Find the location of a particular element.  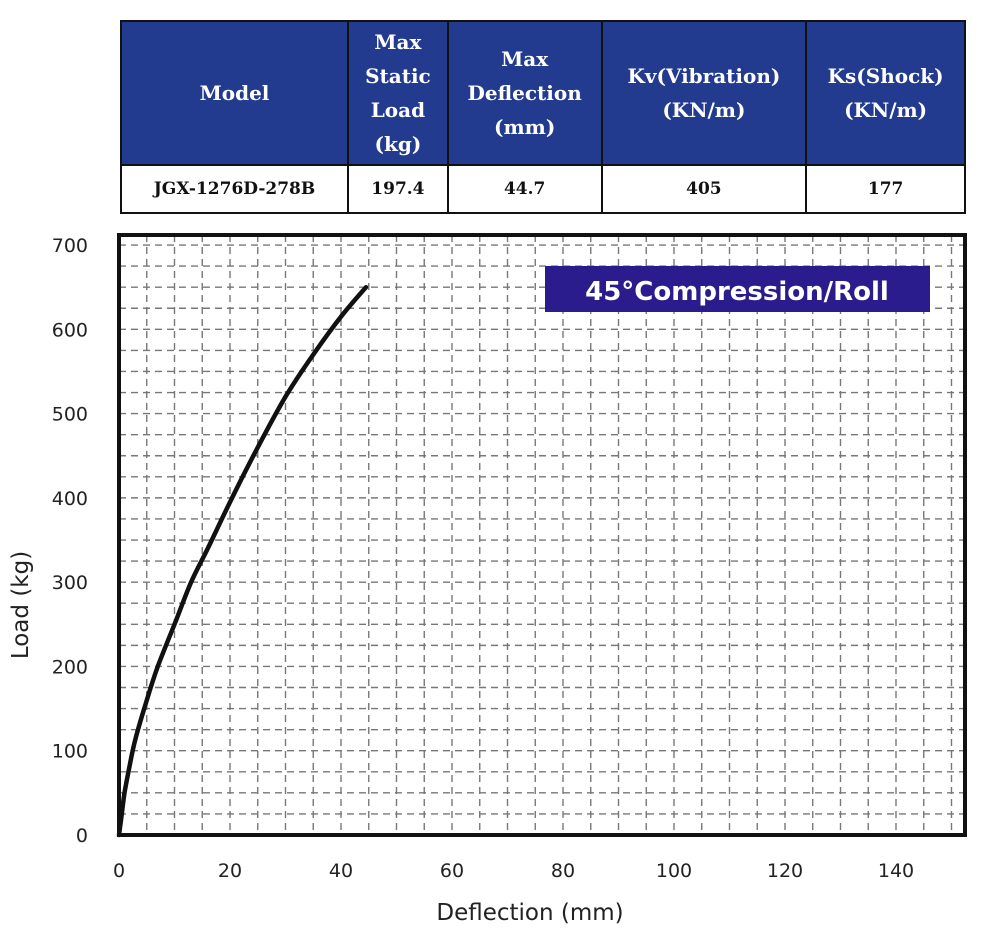

header-line: Static is located at coordinates (398, 76).